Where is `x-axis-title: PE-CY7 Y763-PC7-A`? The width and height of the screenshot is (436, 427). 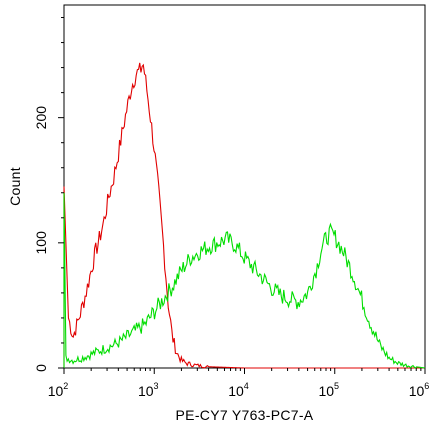
x-axis-title: PE-CY7 Y763-PC7-A is located at coordinates (245, 415).